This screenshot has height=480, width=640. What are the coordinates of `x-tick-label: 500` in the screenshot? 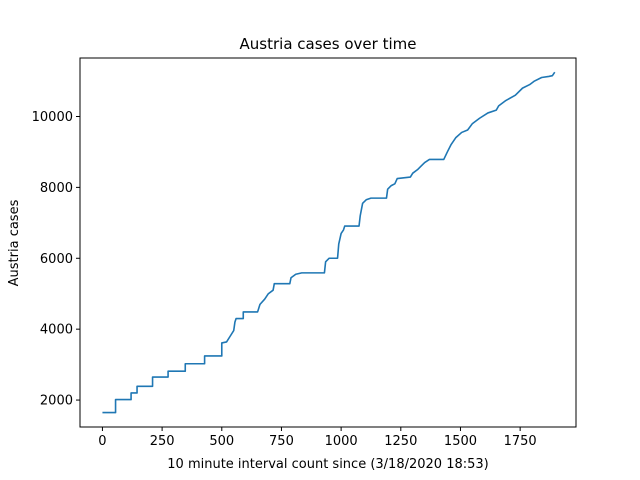 It's located at (221, 441).